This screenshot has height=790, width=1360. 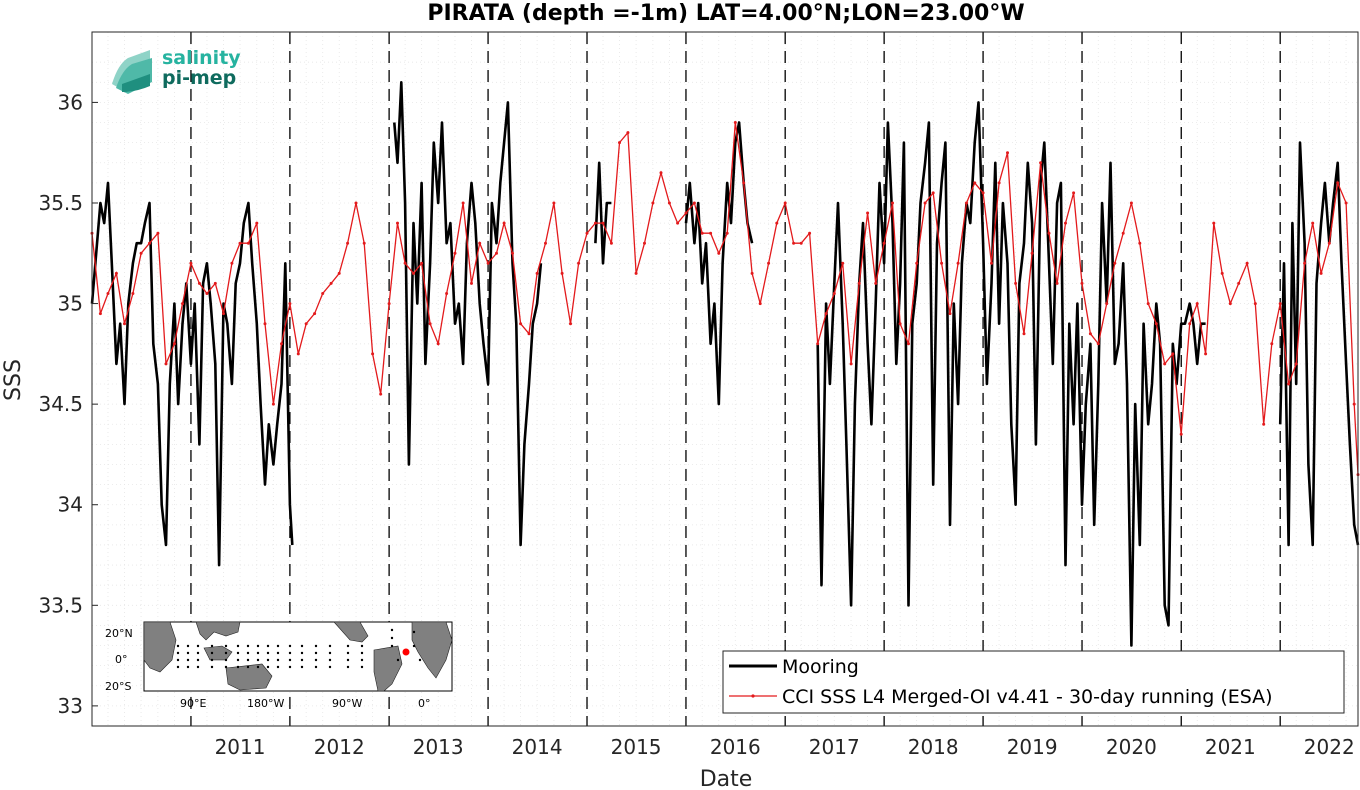 I want to click on y-tick-label: 33.5, so click(x=60, y=605).